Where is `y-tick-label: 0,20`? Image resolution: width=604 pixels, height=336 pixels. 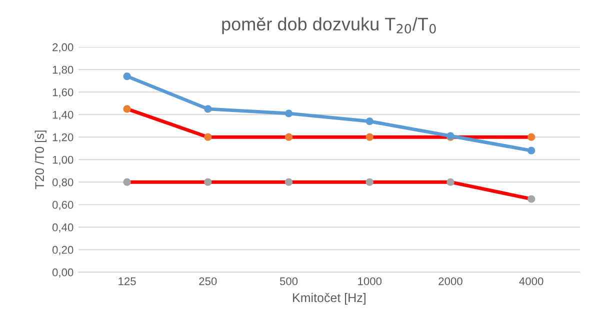 y-tick-label: 0,20 is located at coordinates (63, 251).